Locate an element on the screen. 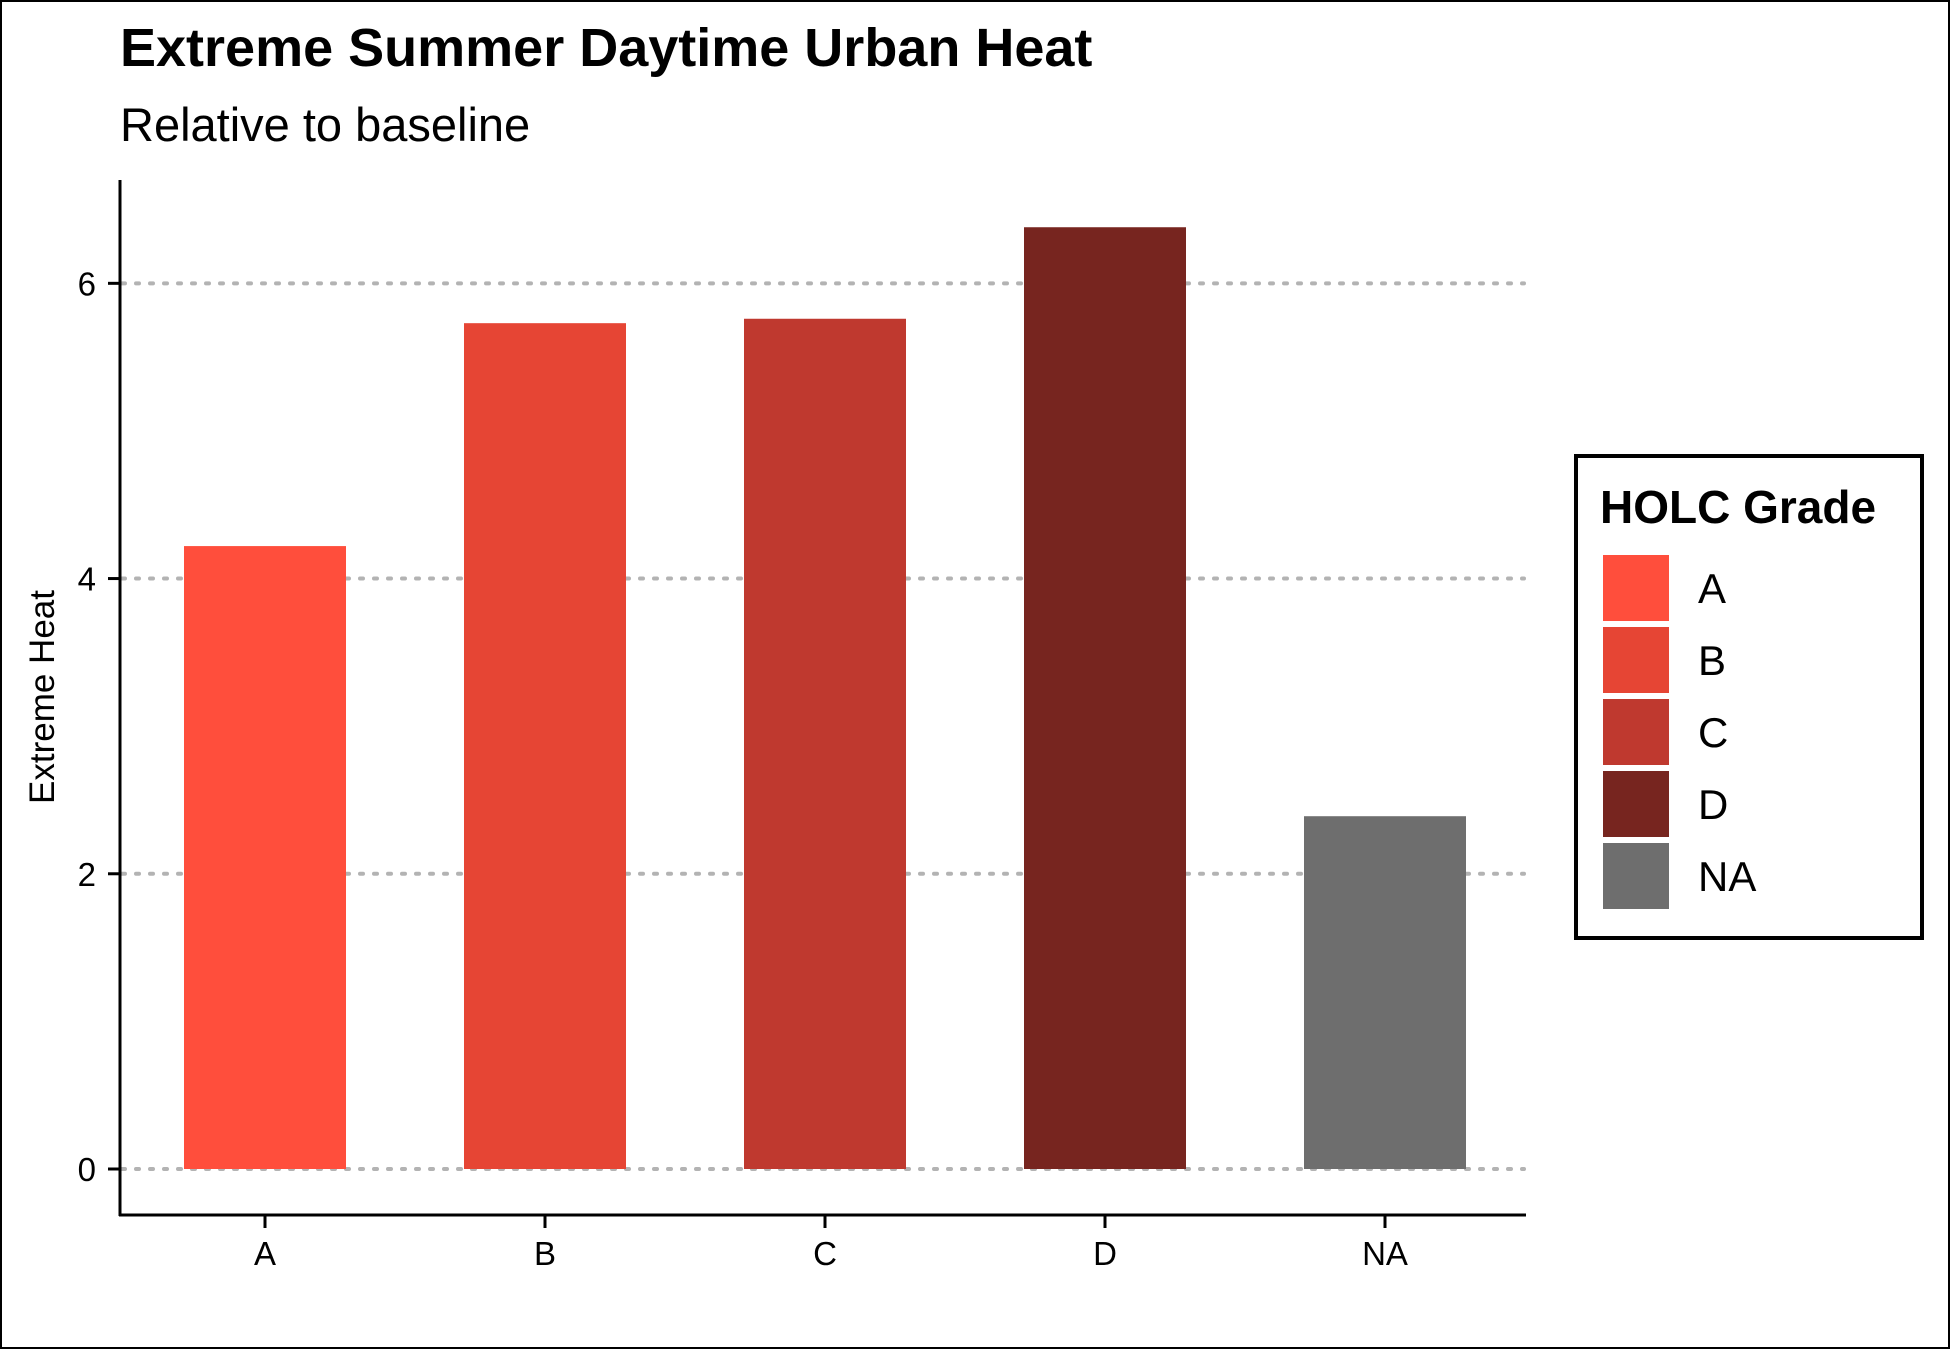 This screenshot has width=1950, height=1349. x-ticks: A B C D NA is located at coordinates (831, 1244).